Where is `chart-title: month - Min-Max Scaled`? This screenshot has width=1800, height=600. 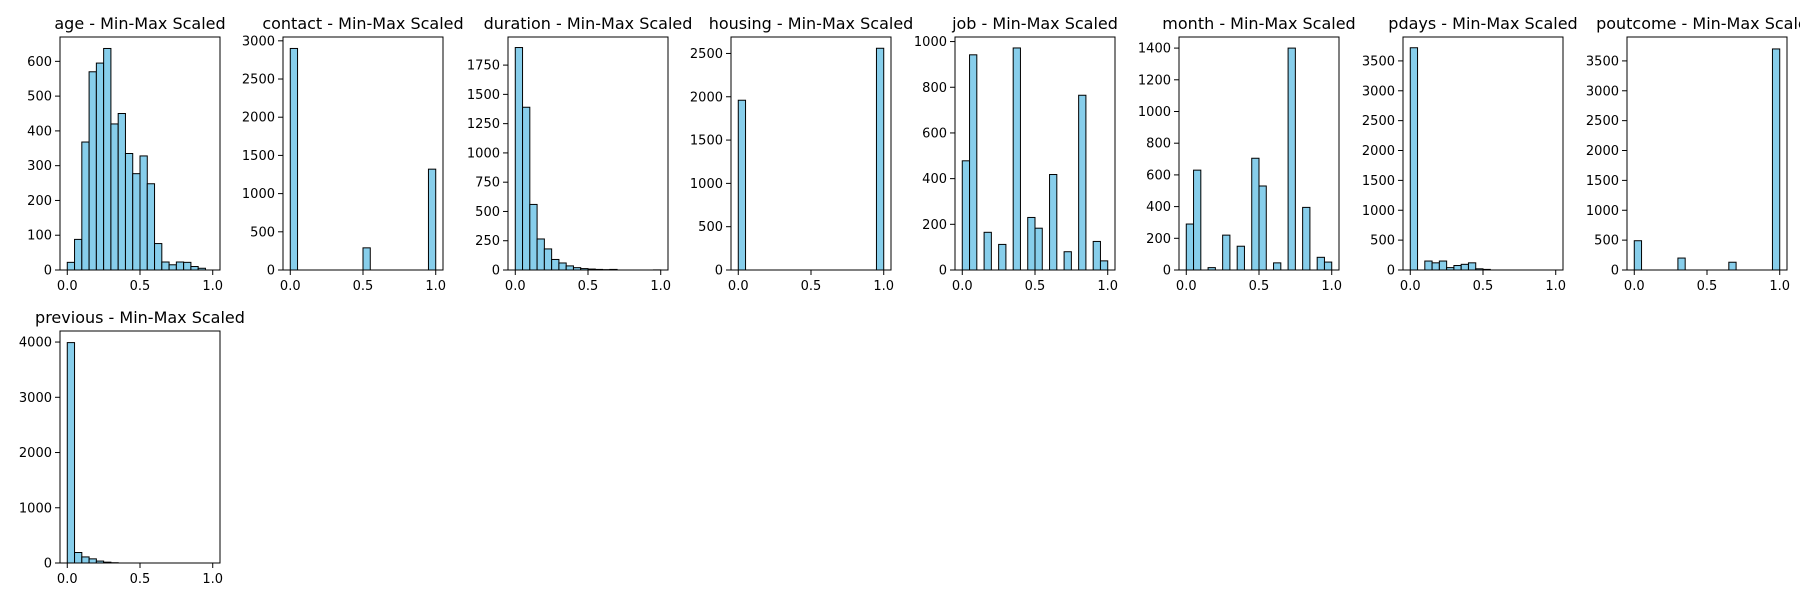
chart-title: month - Min-Max Scaled is located at coordinates (1258, 23).